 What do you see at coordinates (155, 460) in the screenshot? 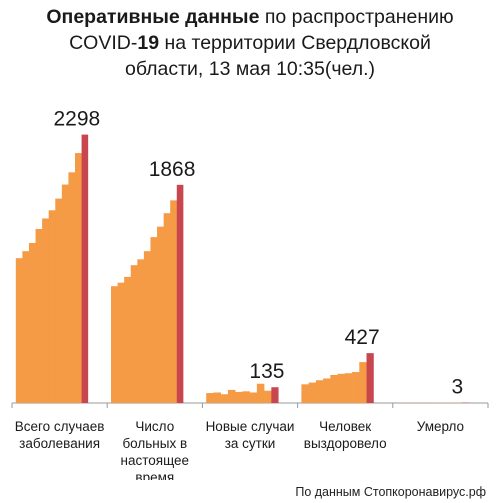
I see `category-label: настоящее` at bounding box center [155, 460].